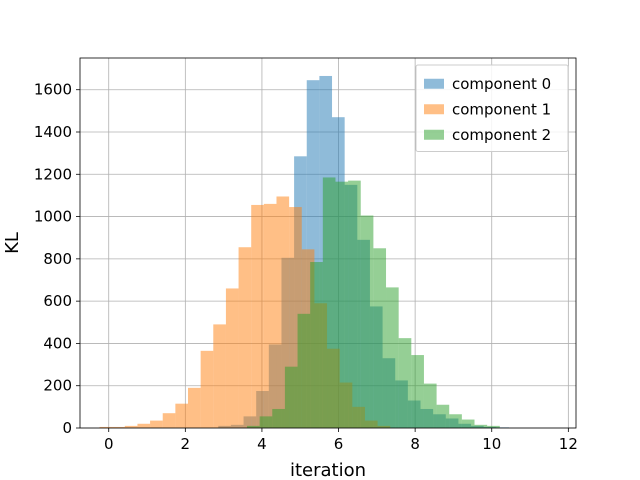  I want to click on y-tick-label: 200, so click(57, 386).